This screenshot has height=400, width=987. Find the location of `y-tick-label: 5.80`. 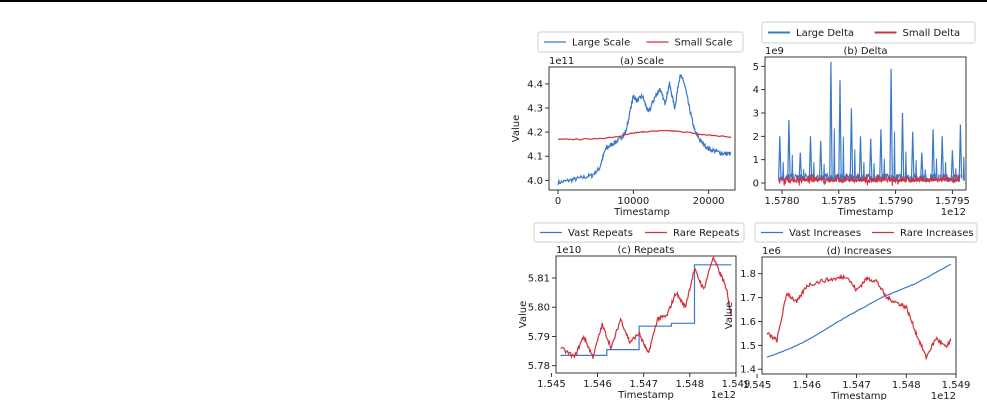

y-tick-label: 5.80 is located at coordinates (539, 308).